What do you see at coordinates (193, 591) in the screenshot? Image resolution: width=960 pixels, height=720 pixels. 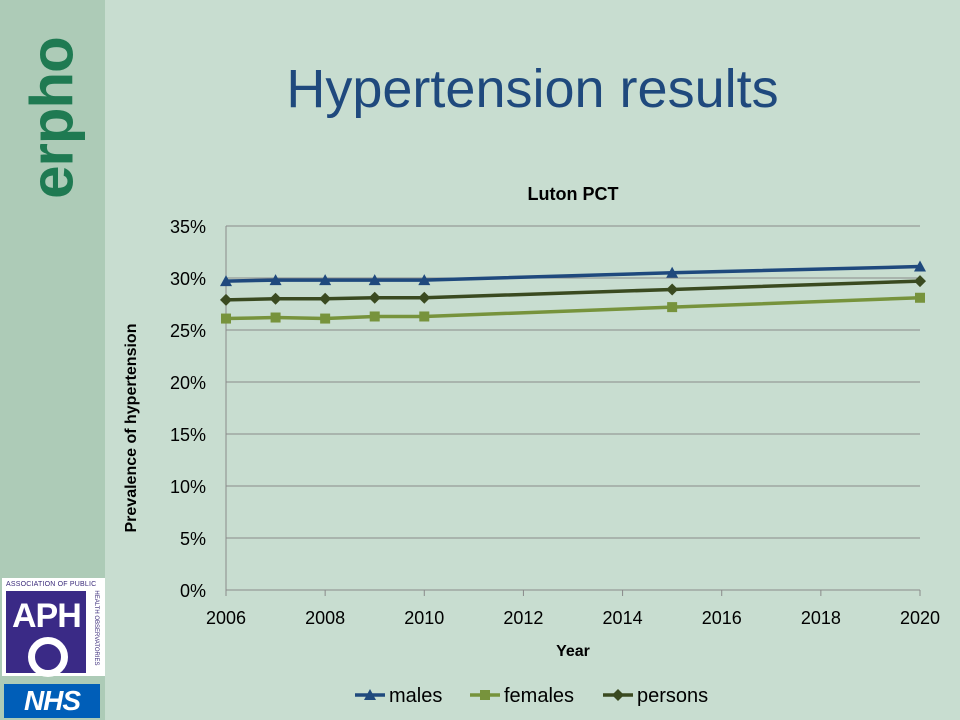 I see `y-tick-label: 0%` at bounding box center [193, 591].